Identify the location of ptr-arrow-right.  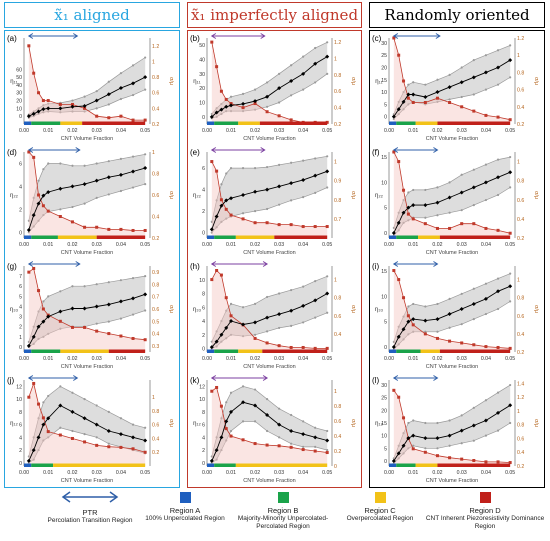
(438, 36).